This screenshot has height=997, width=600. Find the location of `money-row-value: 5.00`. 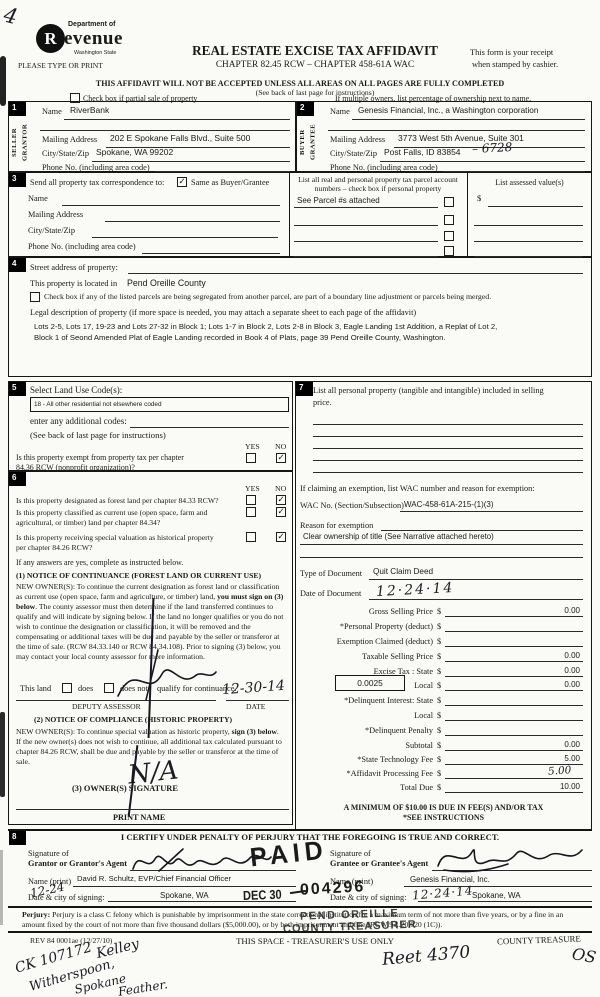

money-row-value: 5.00 is located at coordinates (572, 758).